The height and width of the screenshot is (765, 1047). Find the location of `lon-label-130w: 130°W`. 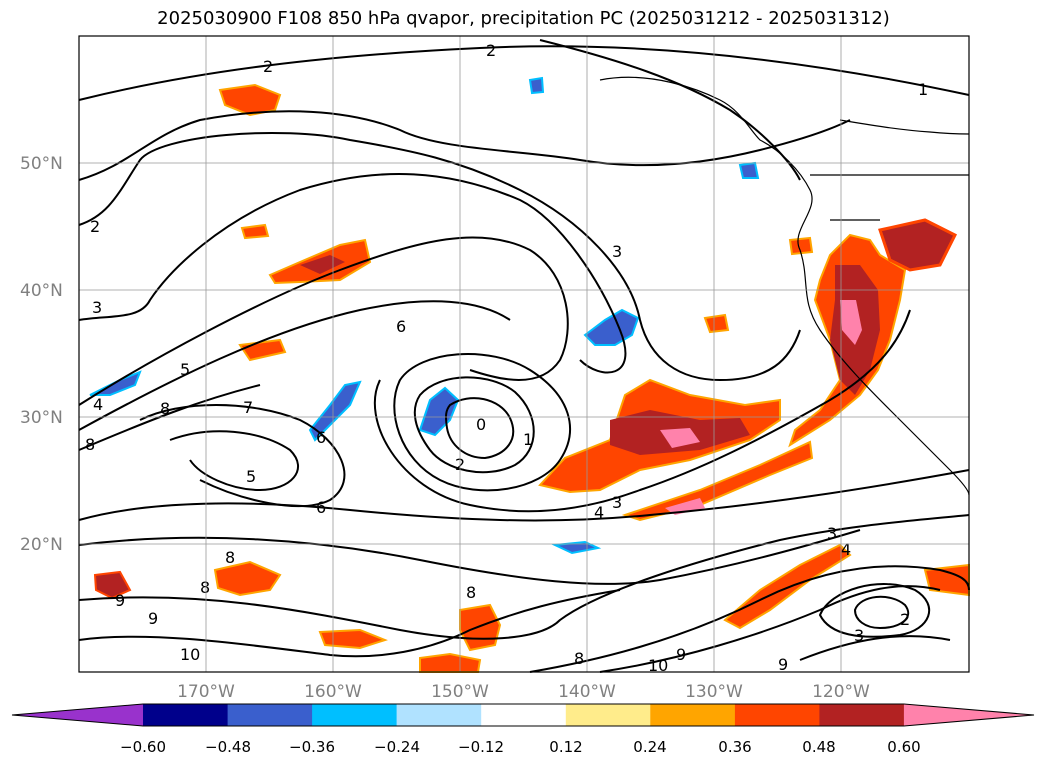

lon-label-130w: 130°W is located at coordinates (714, 692).